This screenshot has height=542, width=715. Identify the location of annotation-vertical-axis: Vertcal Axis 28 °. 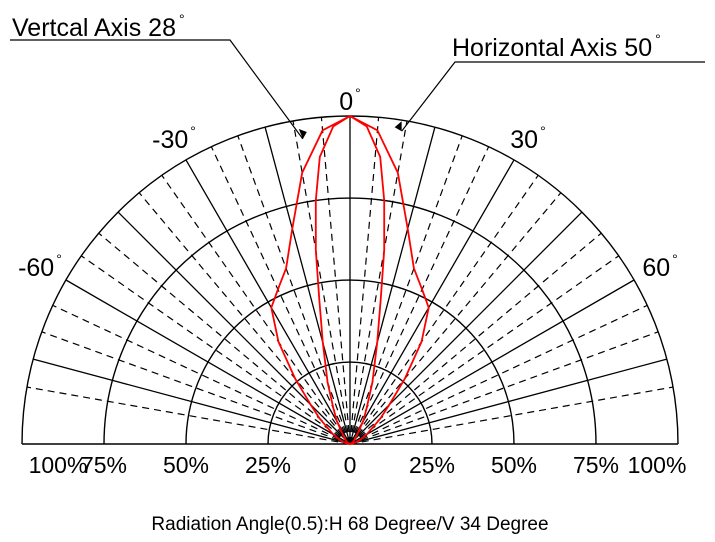
(98, 26).